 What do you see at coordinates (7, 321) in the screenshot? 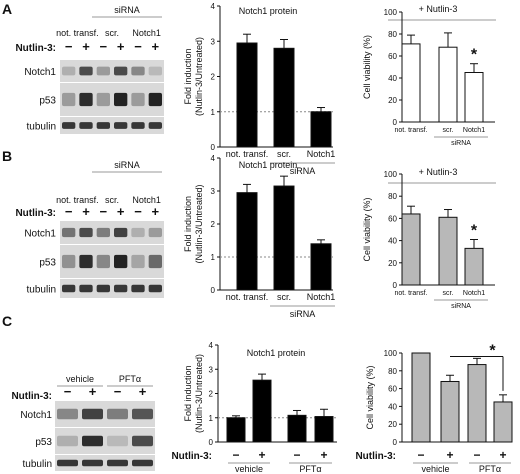
I see `panel-letter-C: C` at bounding box center [7, 321].